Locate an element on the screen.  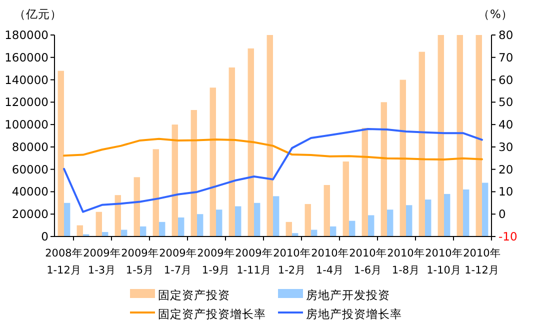
x-tick-label: 2009年 1-3月 is located at coordinates (102, 262).